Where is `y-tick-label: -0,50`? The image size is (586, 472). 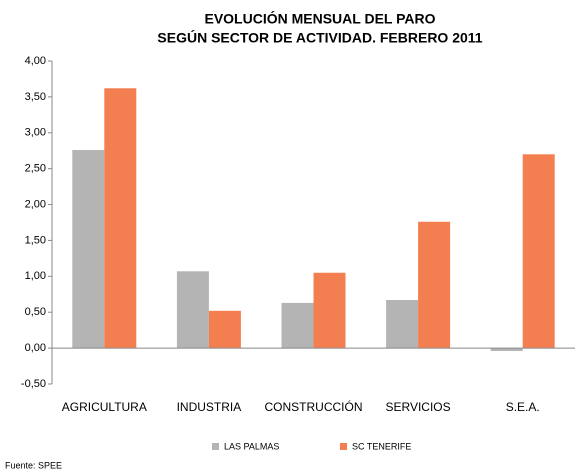 y-tick-label: -0,50 is located at coordinates (33, 384).